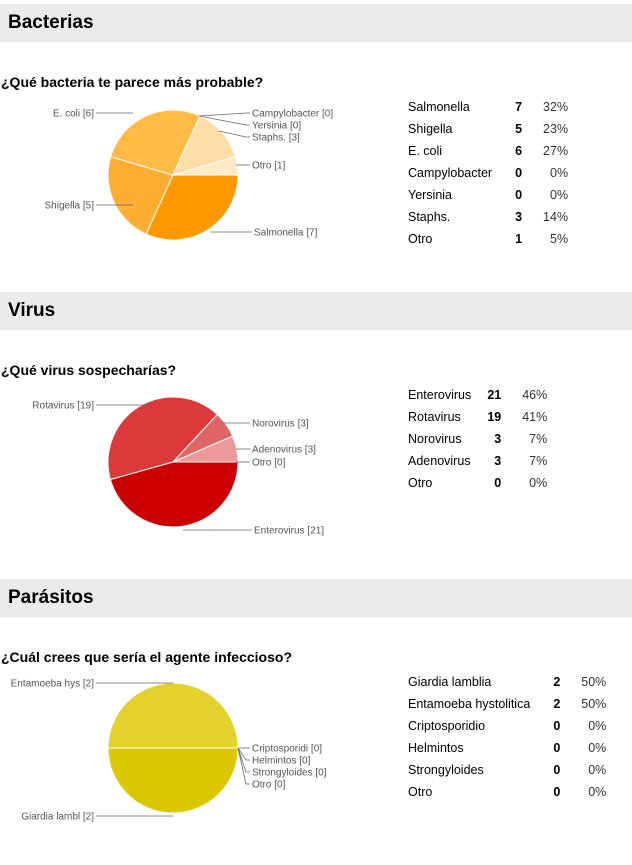 The image size is (632, 865). What do you see at coordinates (439, 107) in the screenshot?
I see `result-label: Salmonella` at bounding box center [439, 107].